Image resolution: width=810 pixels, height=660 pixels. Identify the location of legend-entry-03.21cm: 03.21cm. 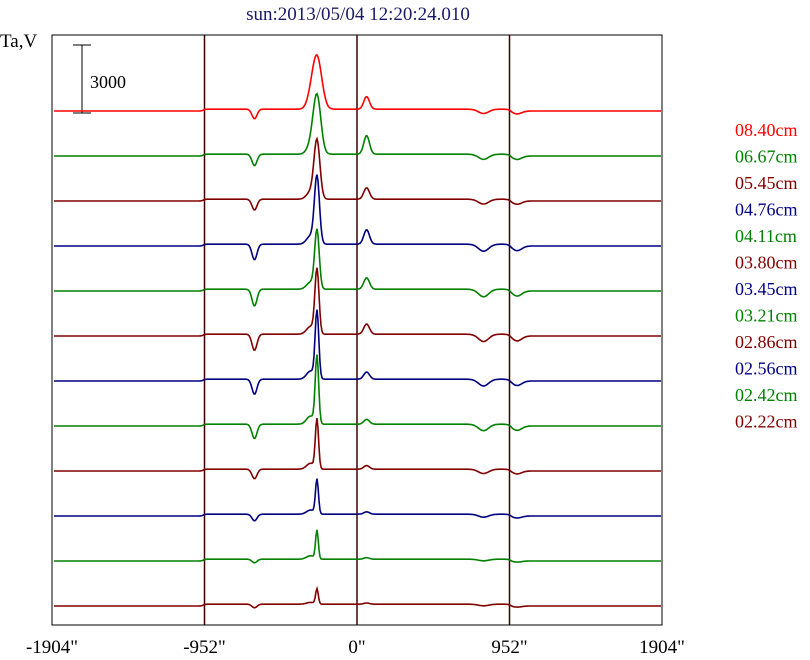
(766, 316).